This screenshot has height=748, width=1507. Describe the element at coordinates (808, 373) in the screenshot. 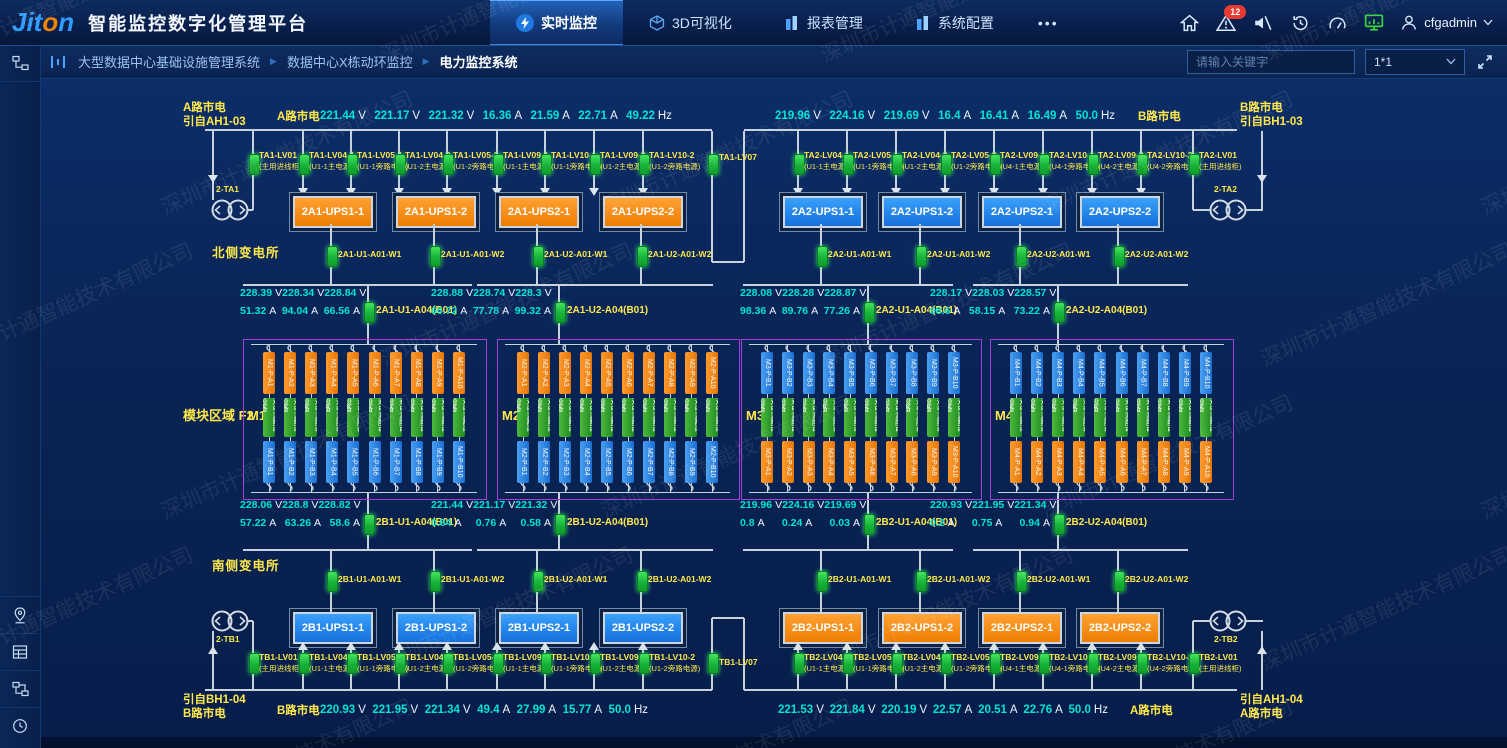

I see `pdu-bar-M3-P-B3: M3-P-B3` at that location.